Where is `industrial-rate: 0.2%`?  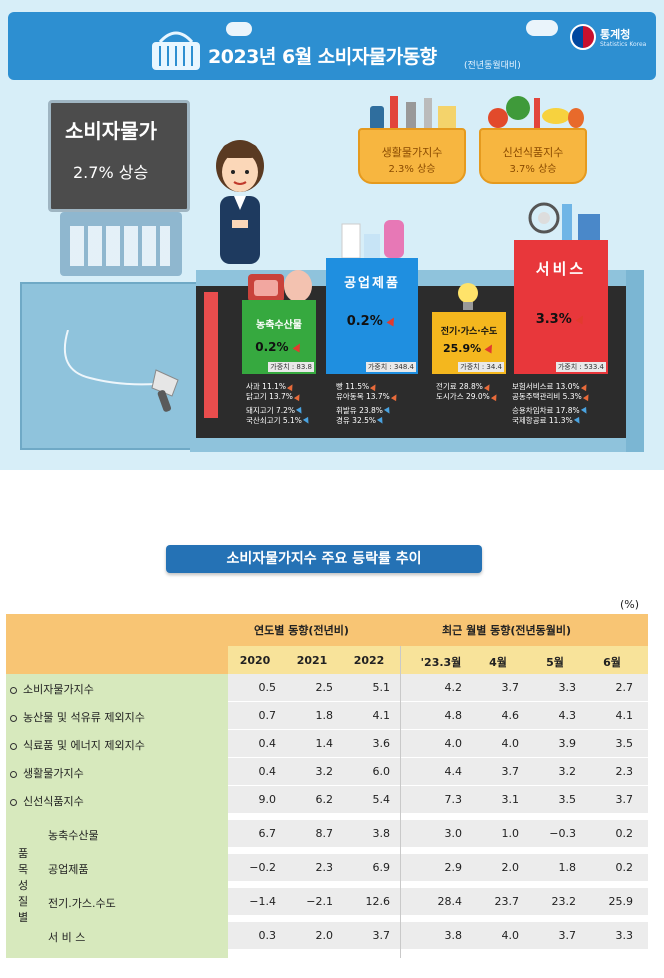
industrial-rate: 0.2% is located at coordinates (364, 321).